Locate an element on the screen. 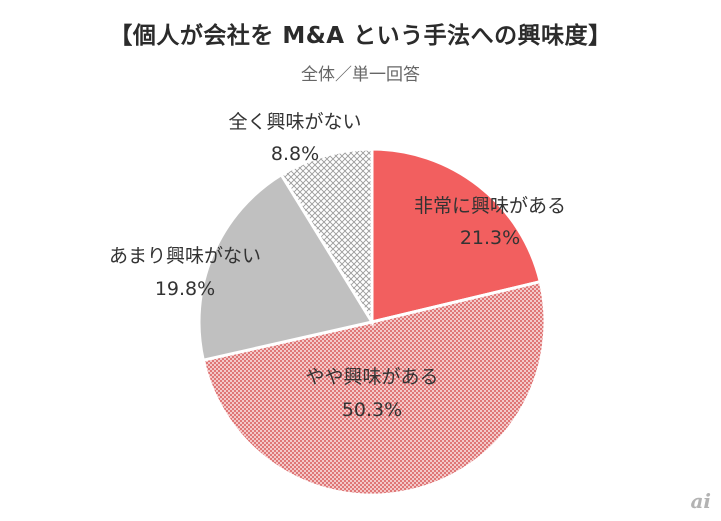 Image resolution: width=721 pixels, height=521 pixels. slice-value-3: 19.8% is located at coordinates (185, 289).